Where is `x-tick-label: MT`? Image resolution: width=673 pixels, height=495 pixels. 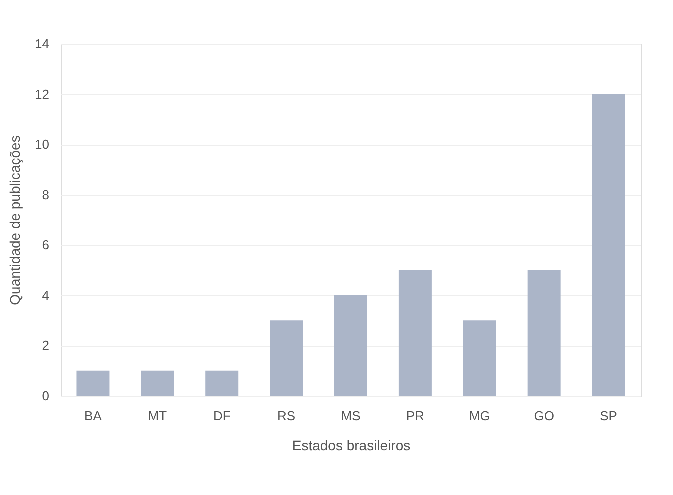 x-tick-label: MT is located at coordinates (158, 416).